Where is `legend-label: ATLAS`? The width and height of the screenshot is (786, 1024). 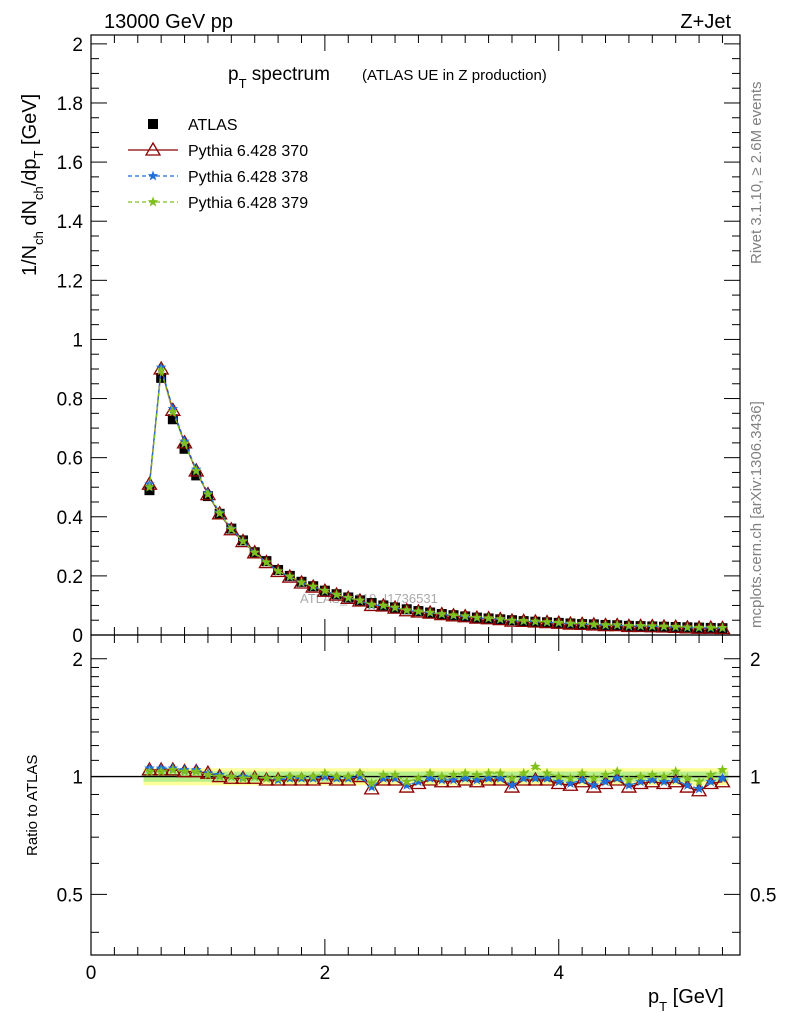
legend-label: ATLAS is located at coordinates (213, 125).